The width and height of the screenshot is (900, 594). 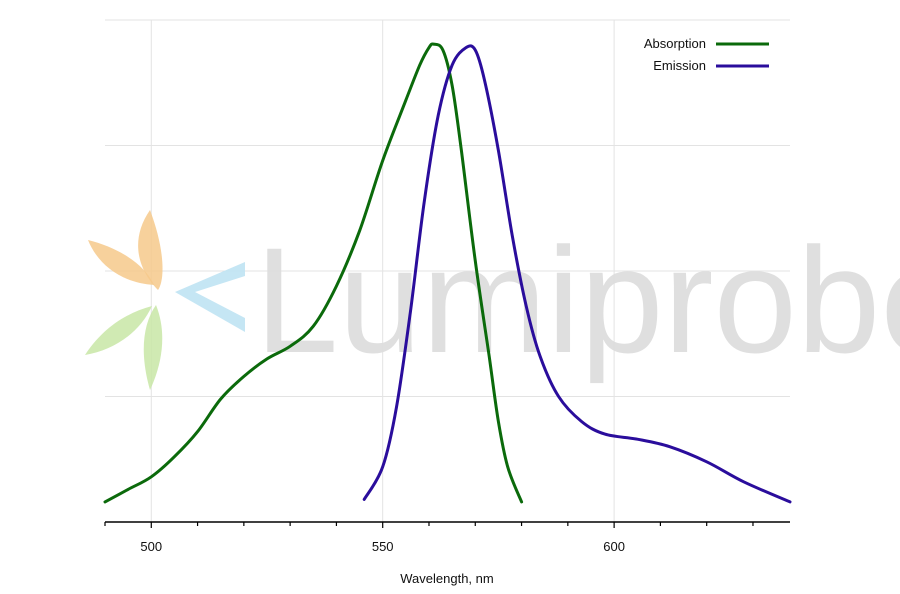 What do you see at coordinates (679, 65) in the screenshot?
I see `legend-label-emission: Emission` at bounding box center [679, 65].